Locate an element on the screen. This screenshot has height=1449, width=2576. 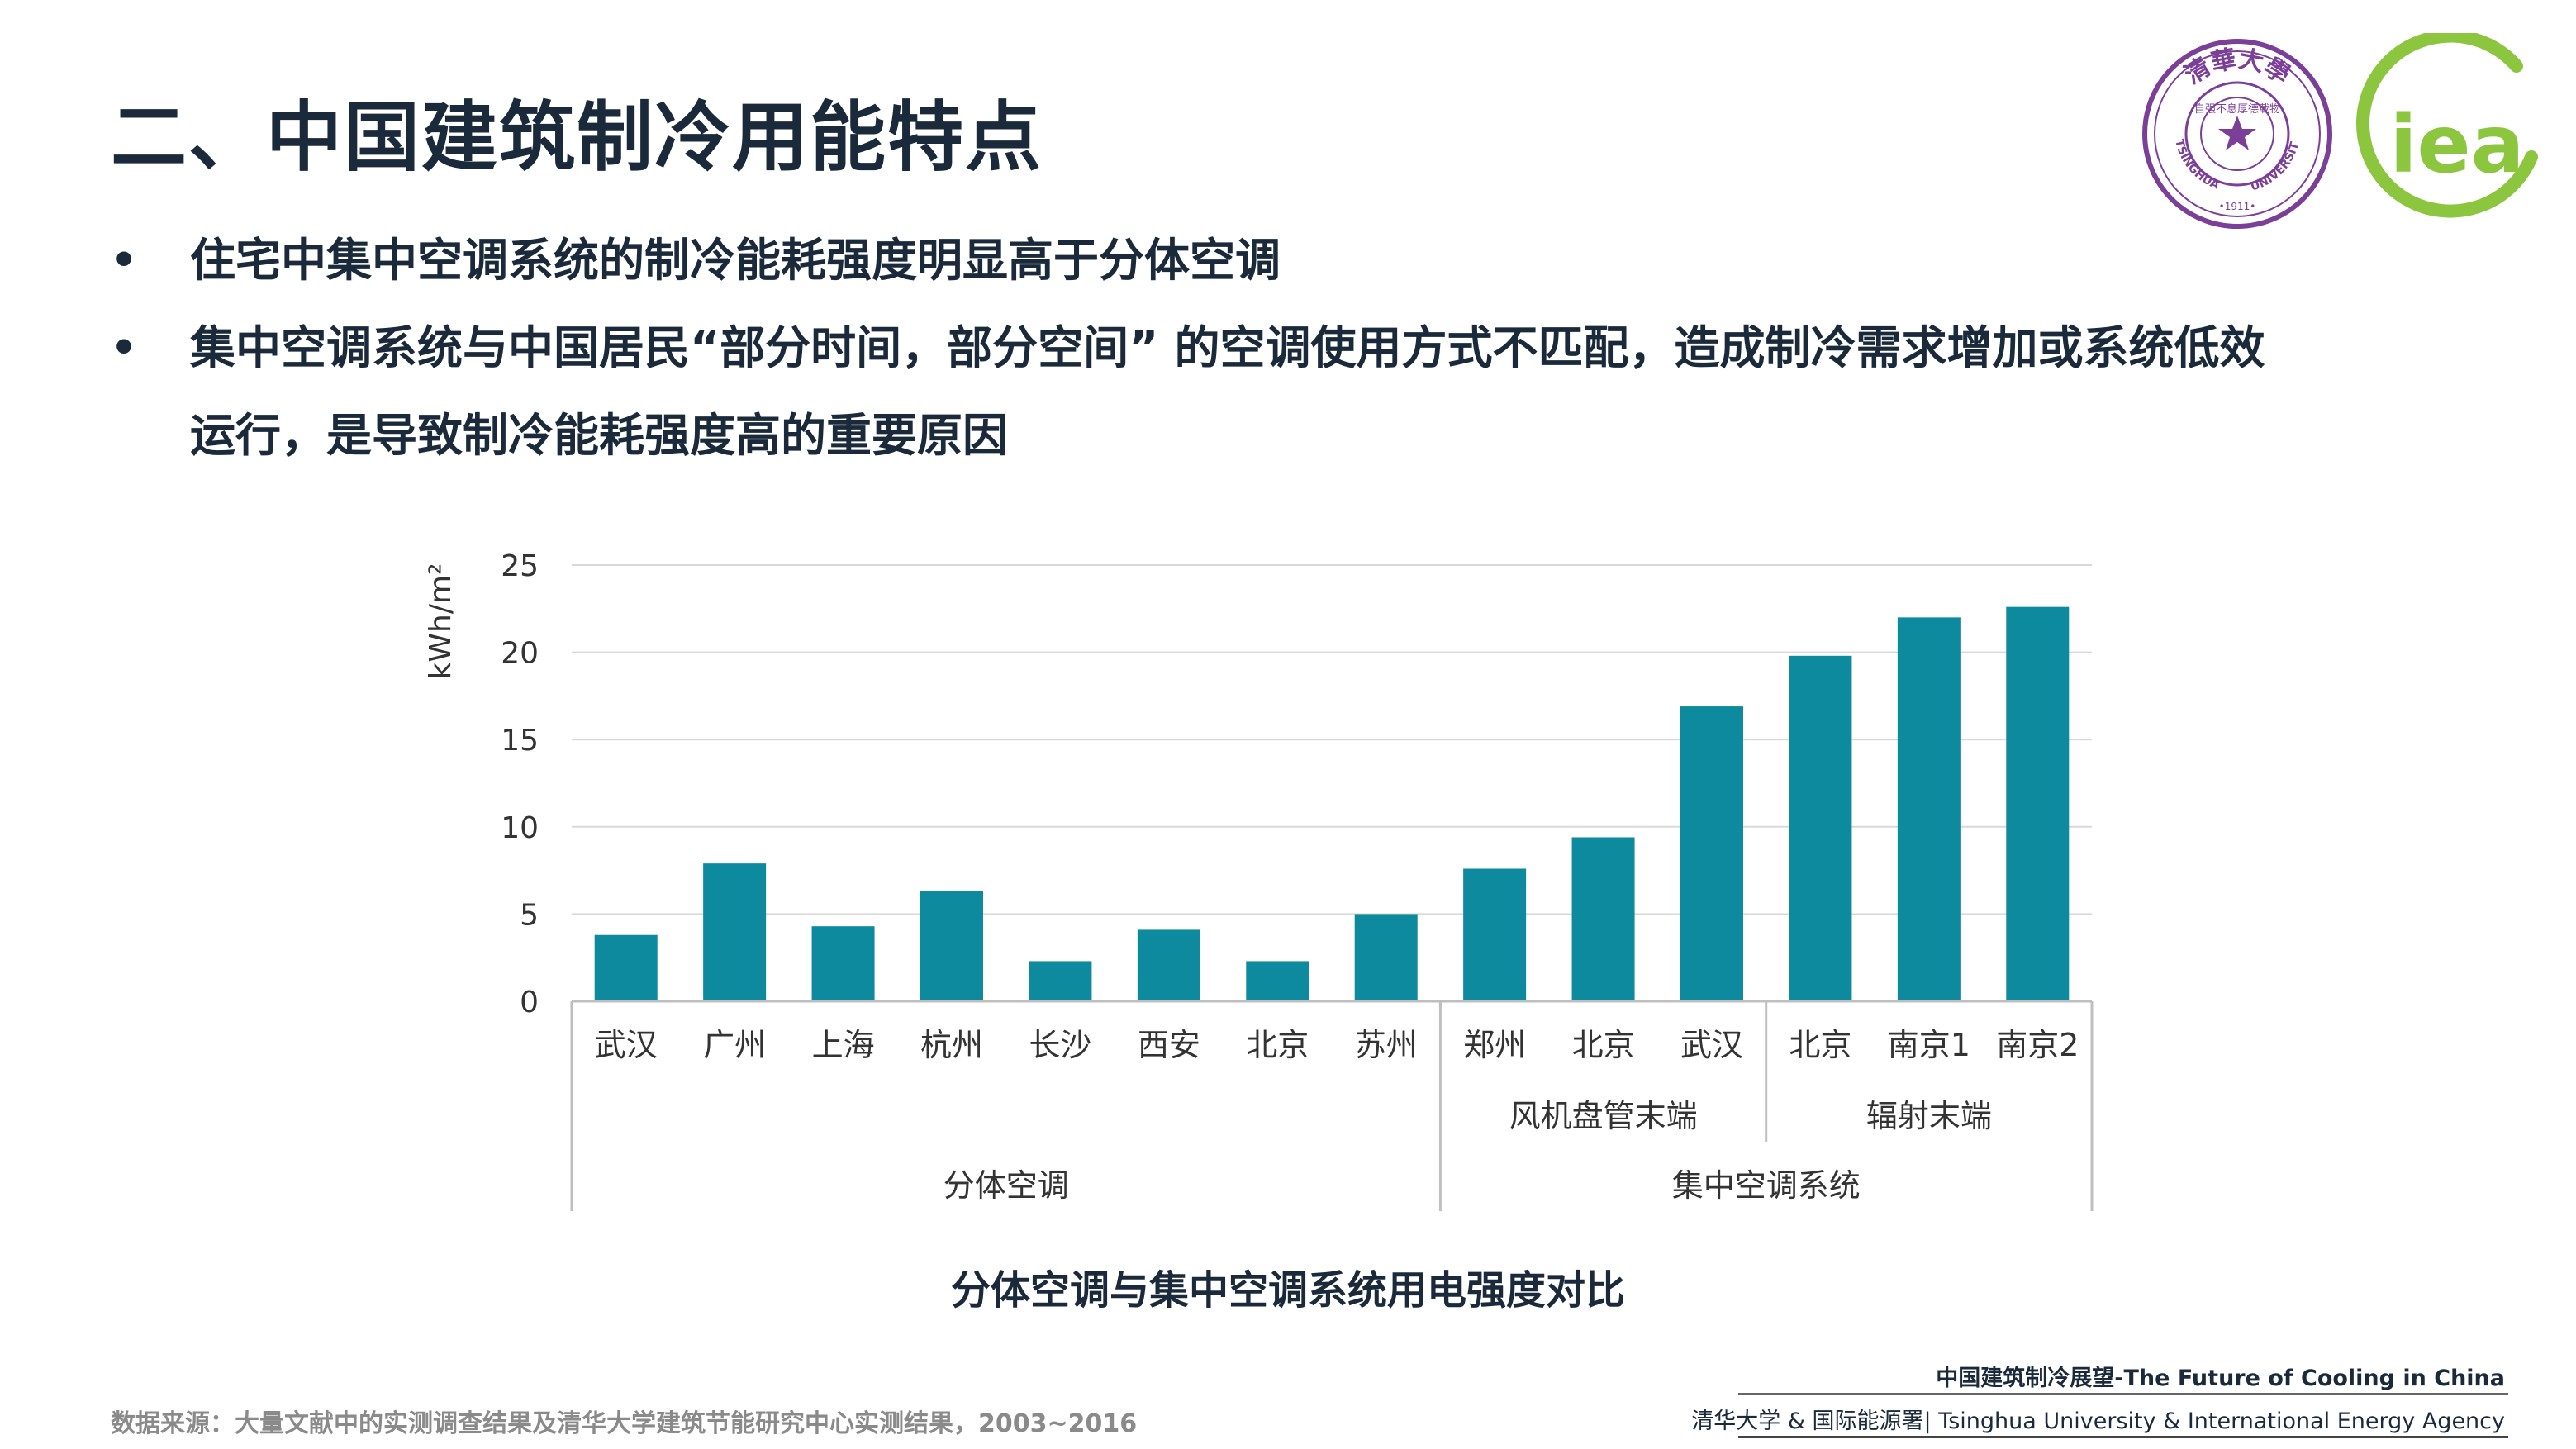
y-axis-label: kWh/m² is located at coordinates (441, 621).